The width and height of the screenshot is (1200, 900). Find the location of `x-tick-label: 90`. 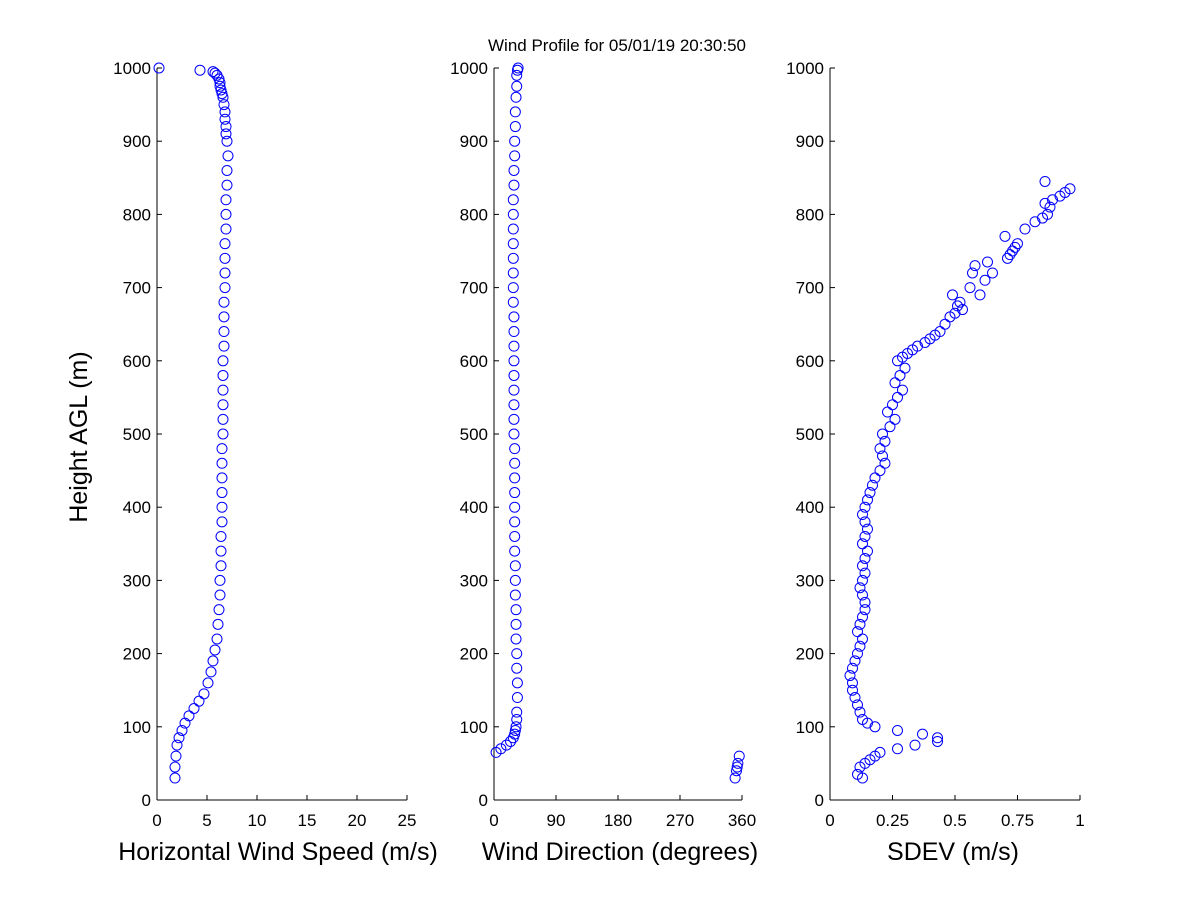

x-tick-label: 90 is located at coordinates (556, 820).